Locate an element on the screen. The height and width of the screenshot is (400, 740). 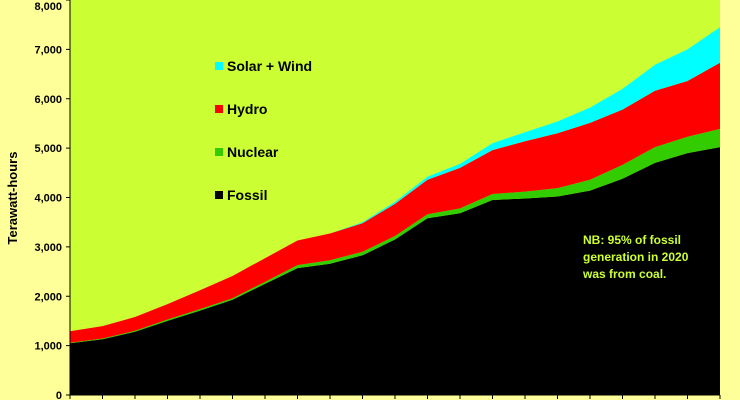
y-tick-label: 6,000 is located at coordinates (48, 100).